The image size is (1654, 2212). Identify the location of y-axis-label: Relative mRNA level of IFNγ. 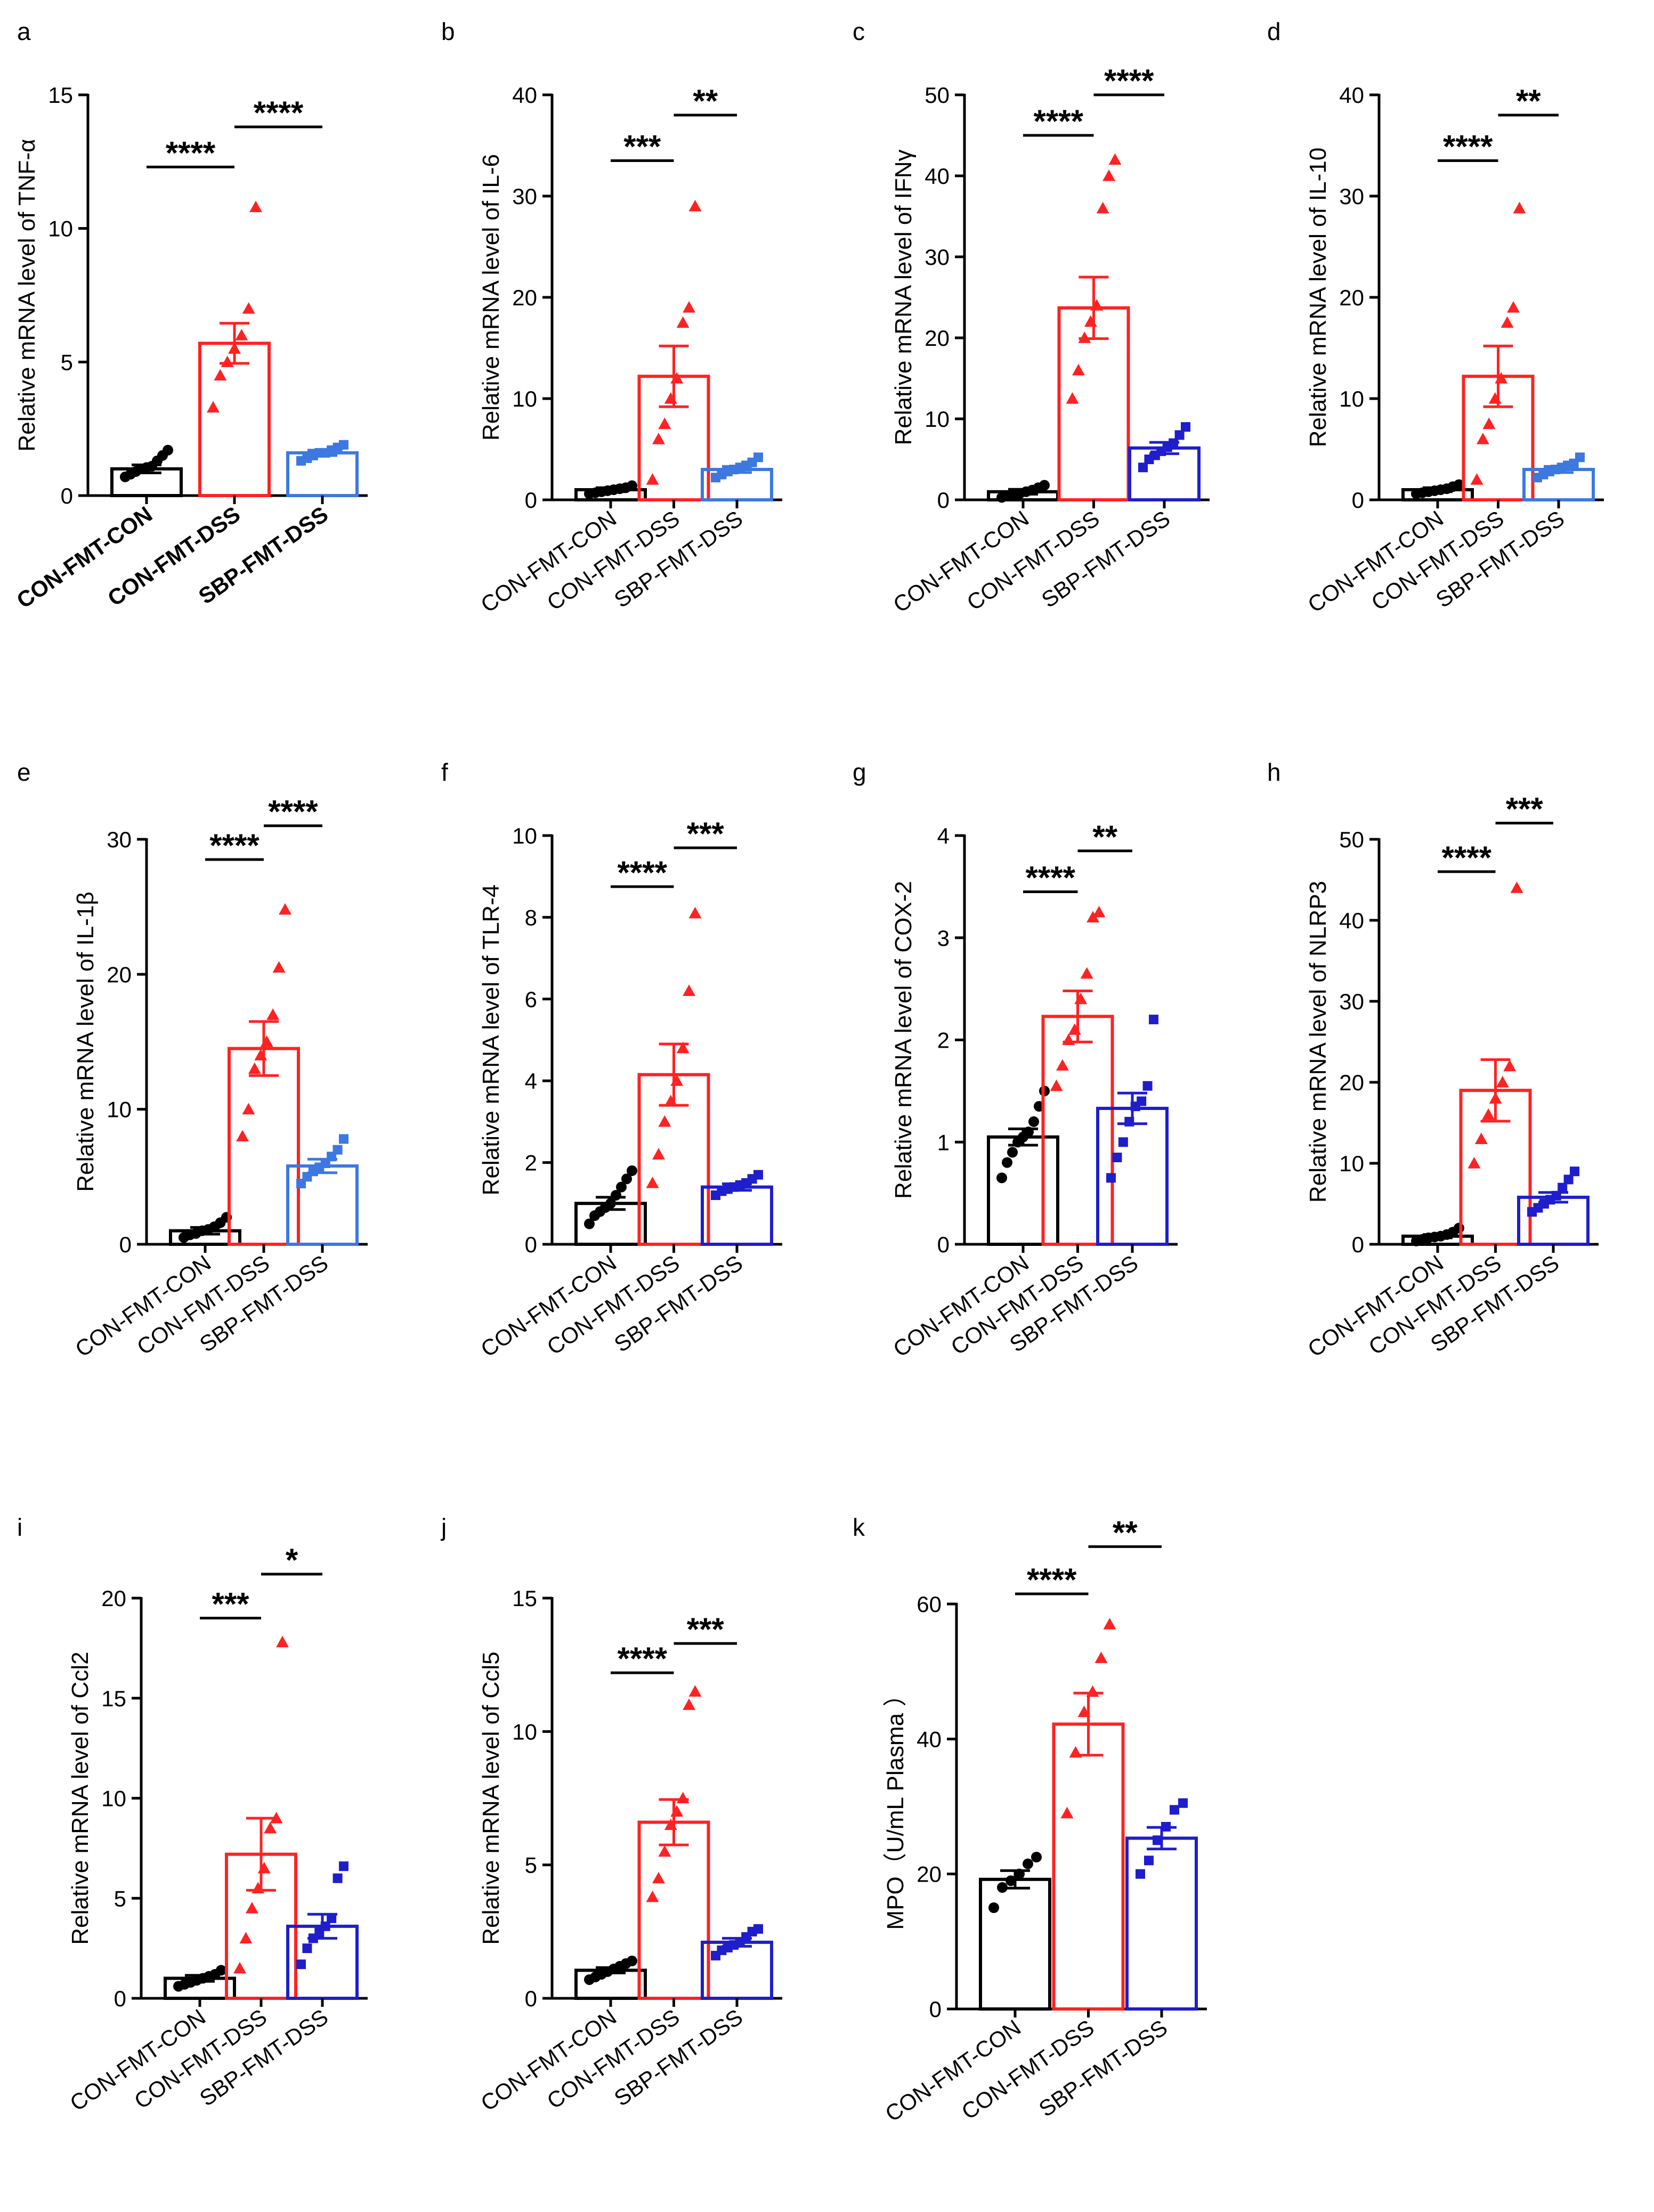
(903, 297).